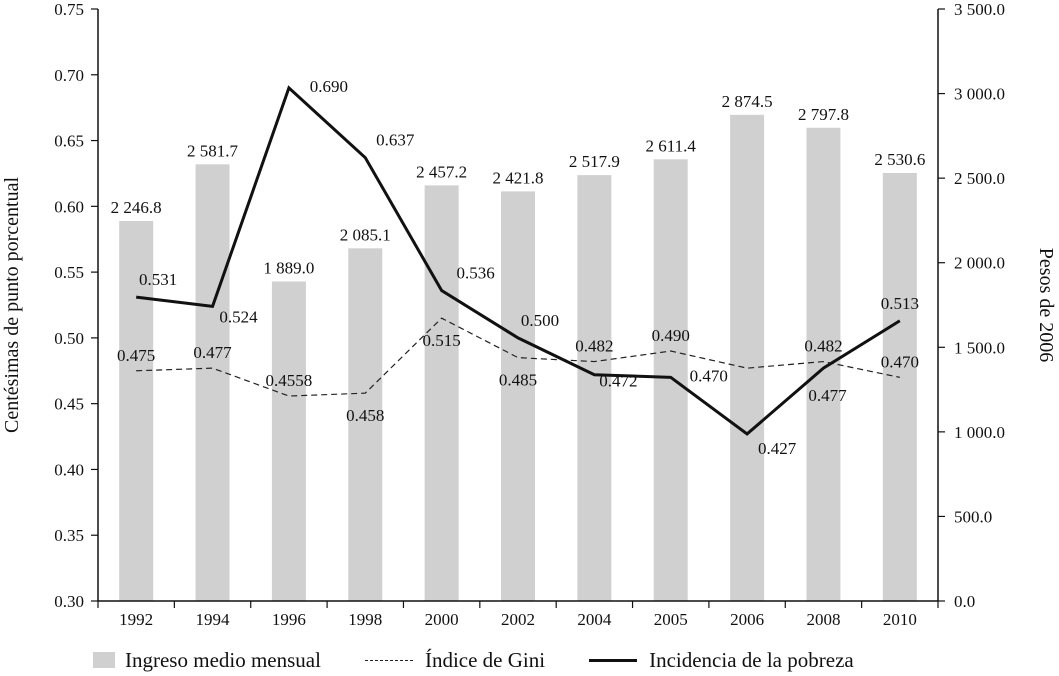 This screenshot has height=676, width=1059. Describe the element at coordinates (365, 619) in the screenshot. I see `x-tick-label: 1998` at that location.